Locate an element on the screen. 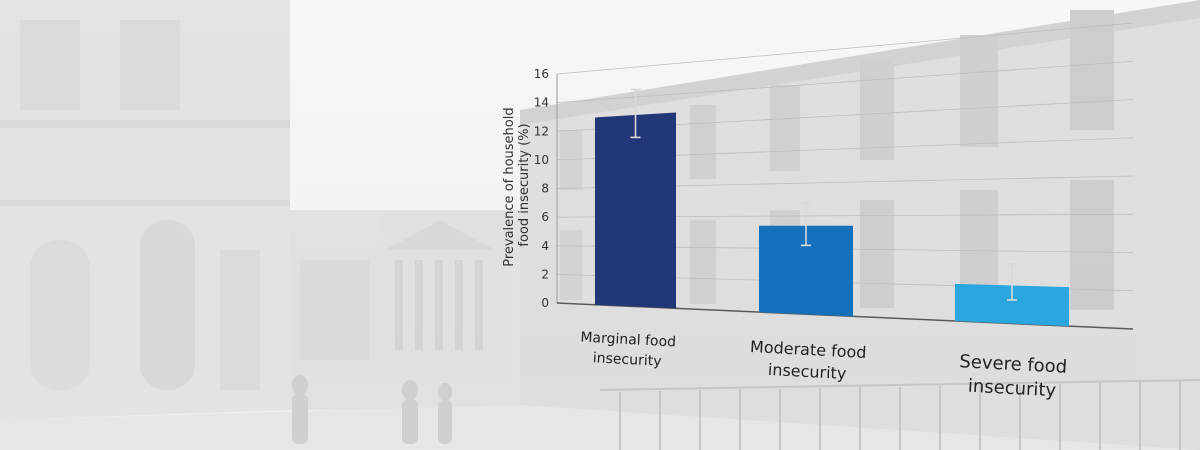 This screenshot has height=450, width=1200. category-label-line: Moderate food is located at coordinates (808, 349).